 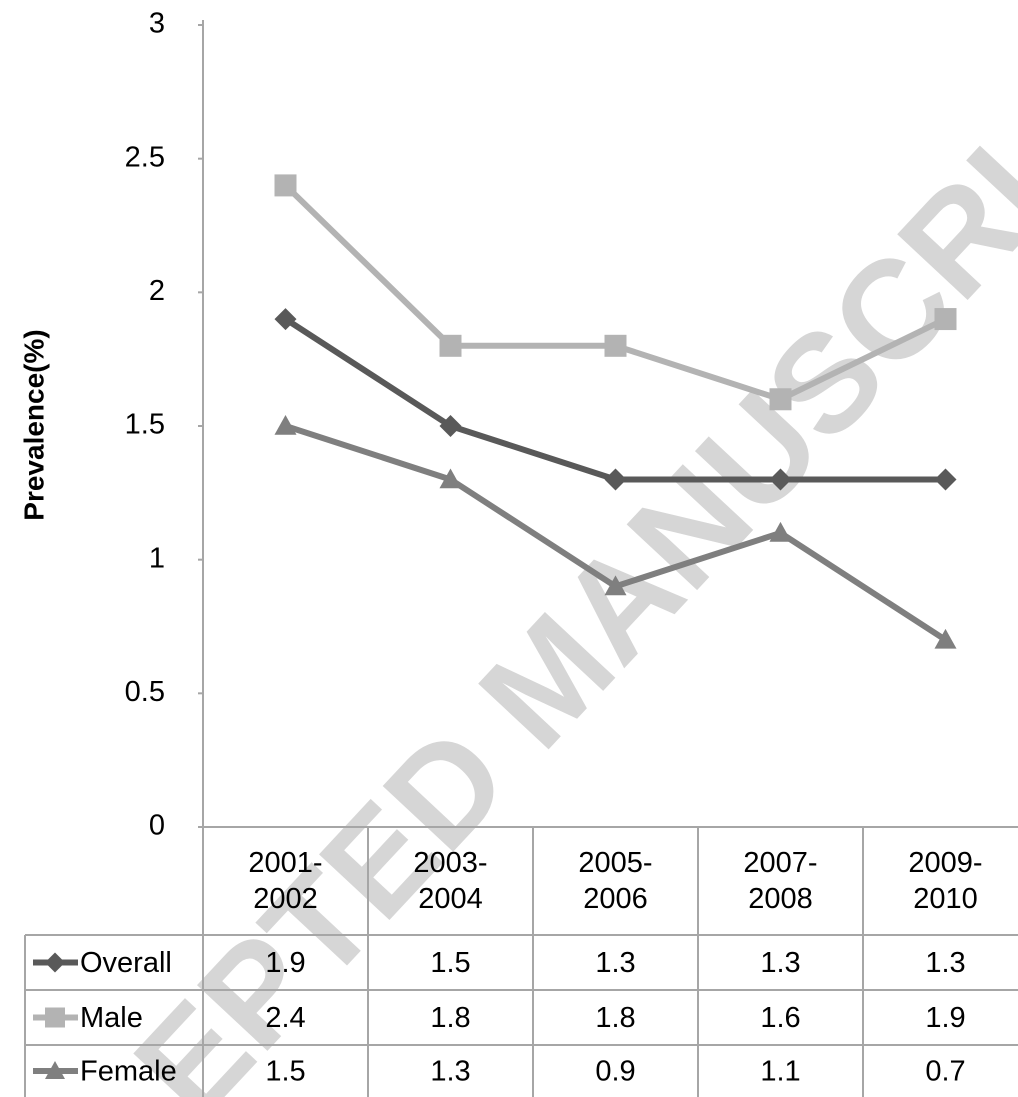 I want to click on table-value: 1.1, so click(x=780, y=1072).